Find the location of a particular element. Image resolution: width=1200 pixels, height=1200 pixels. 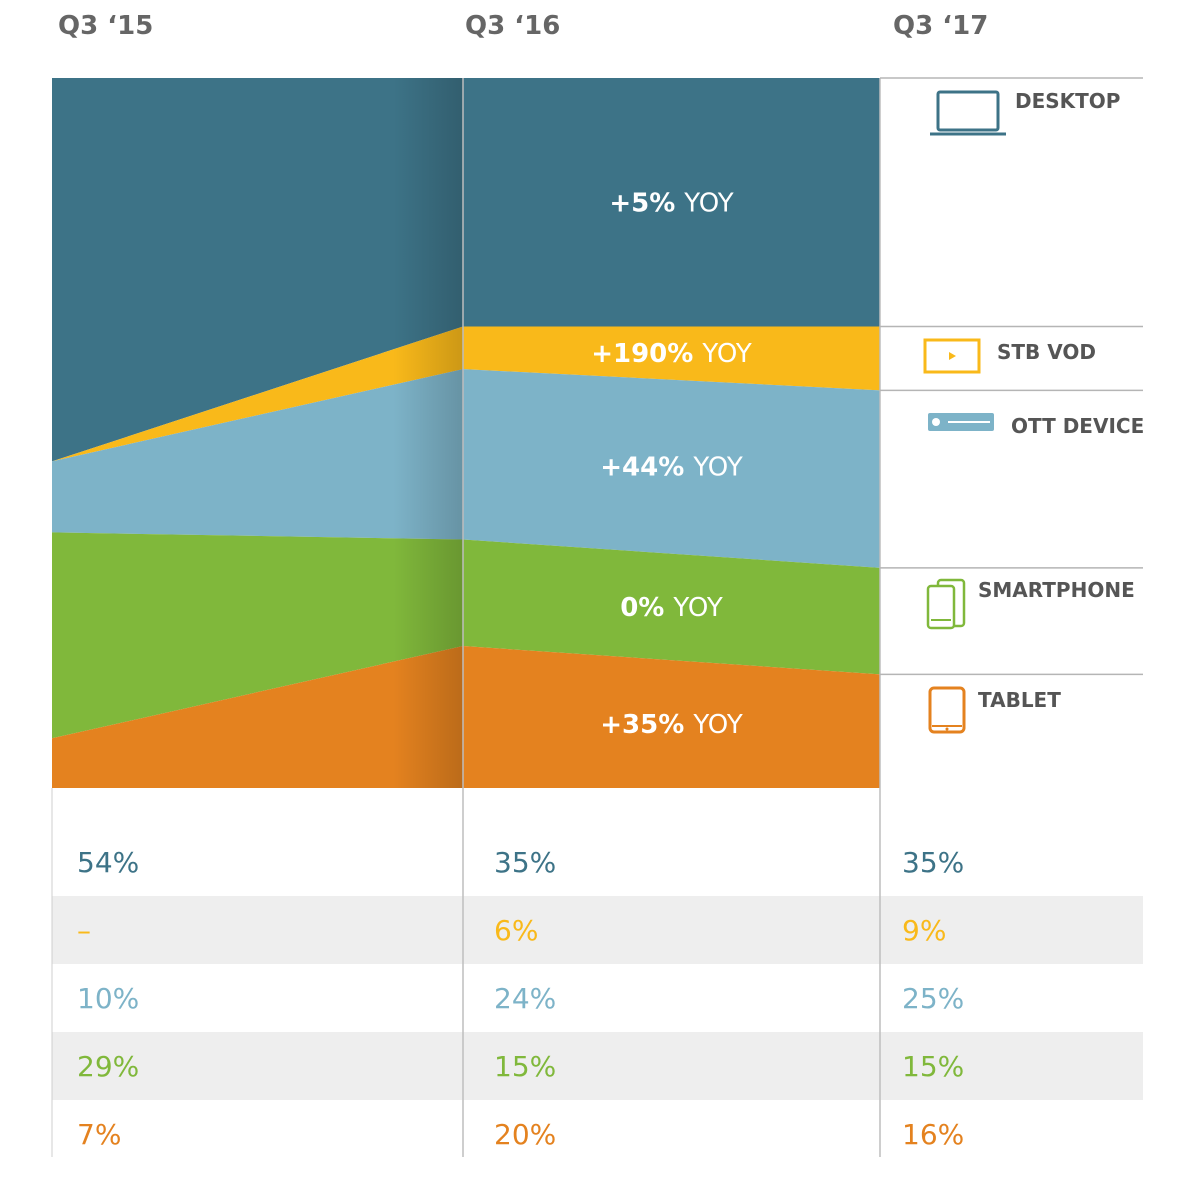

table-cell-value: 10% is located at coordinates (108, 998).